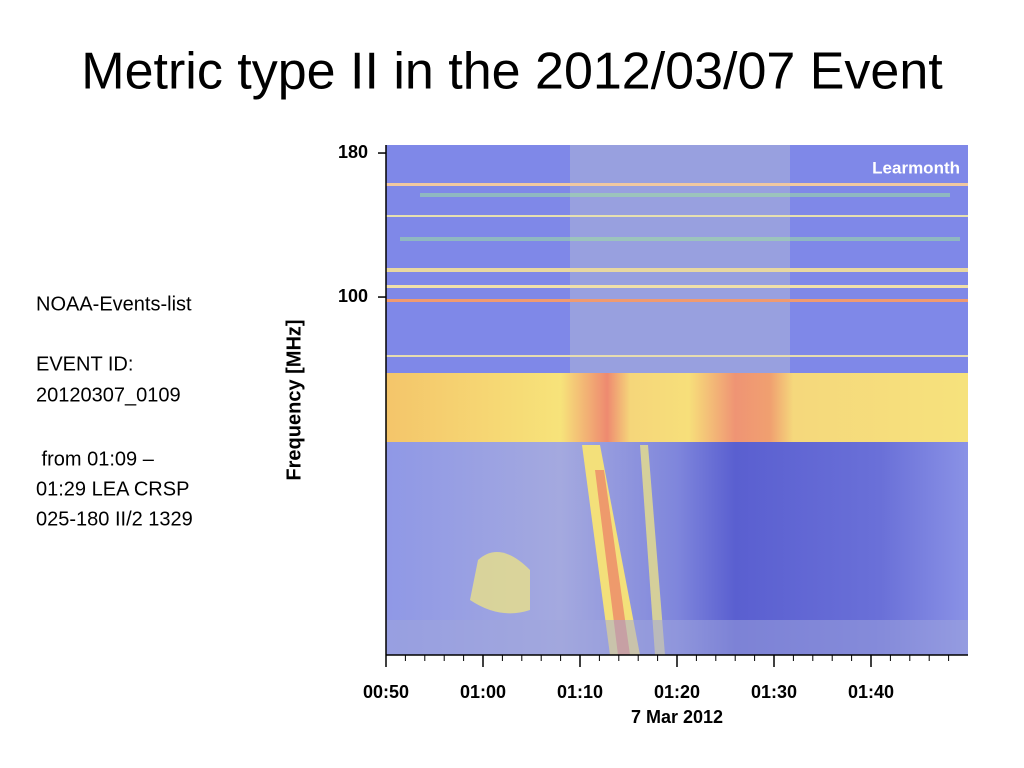  I want to click on x-tick-label: 01:30, so click(774, 692).